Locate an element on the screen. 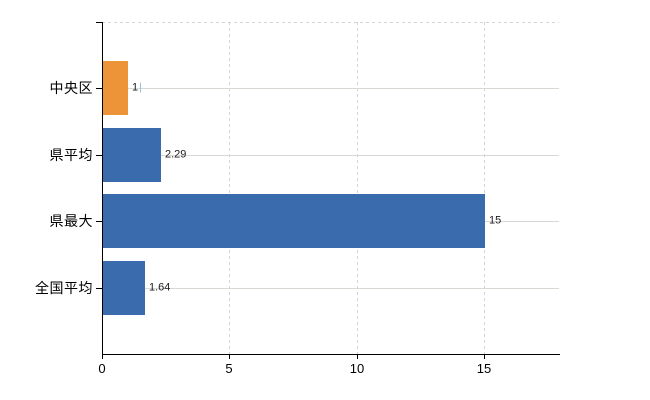 The height and width of the screenshot is (400, 650). value-label-text: 2.29 is located at coordinates (176, 154).